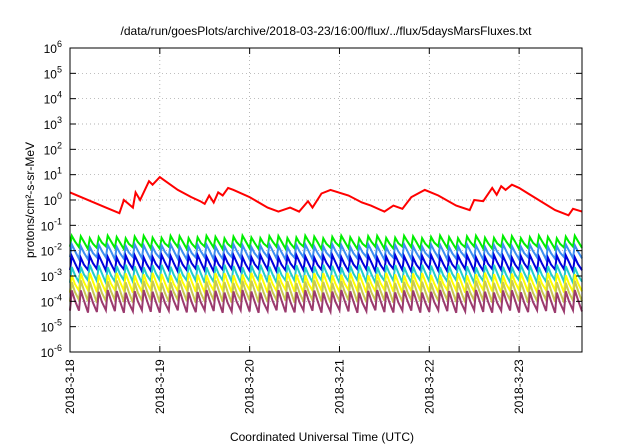  I want to click on y-tick-label: 10⁰, so click(53, 199).